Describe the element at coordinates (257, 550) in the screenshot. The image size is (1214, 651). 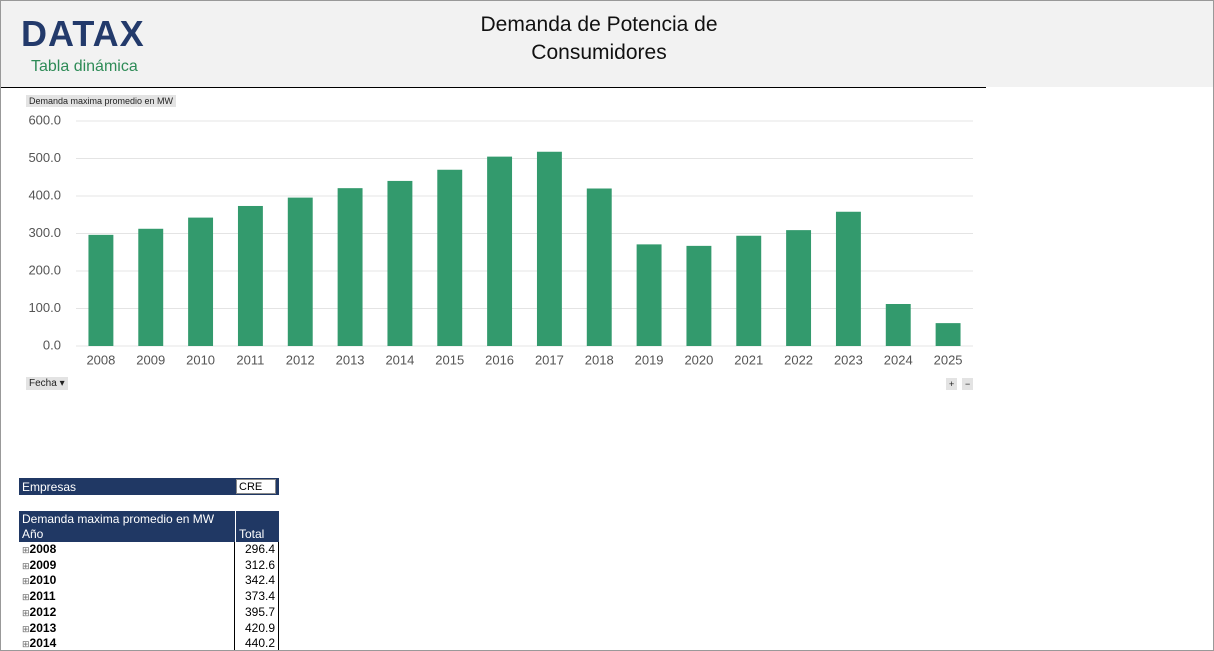
I see `row-total: 296.4` at that location.